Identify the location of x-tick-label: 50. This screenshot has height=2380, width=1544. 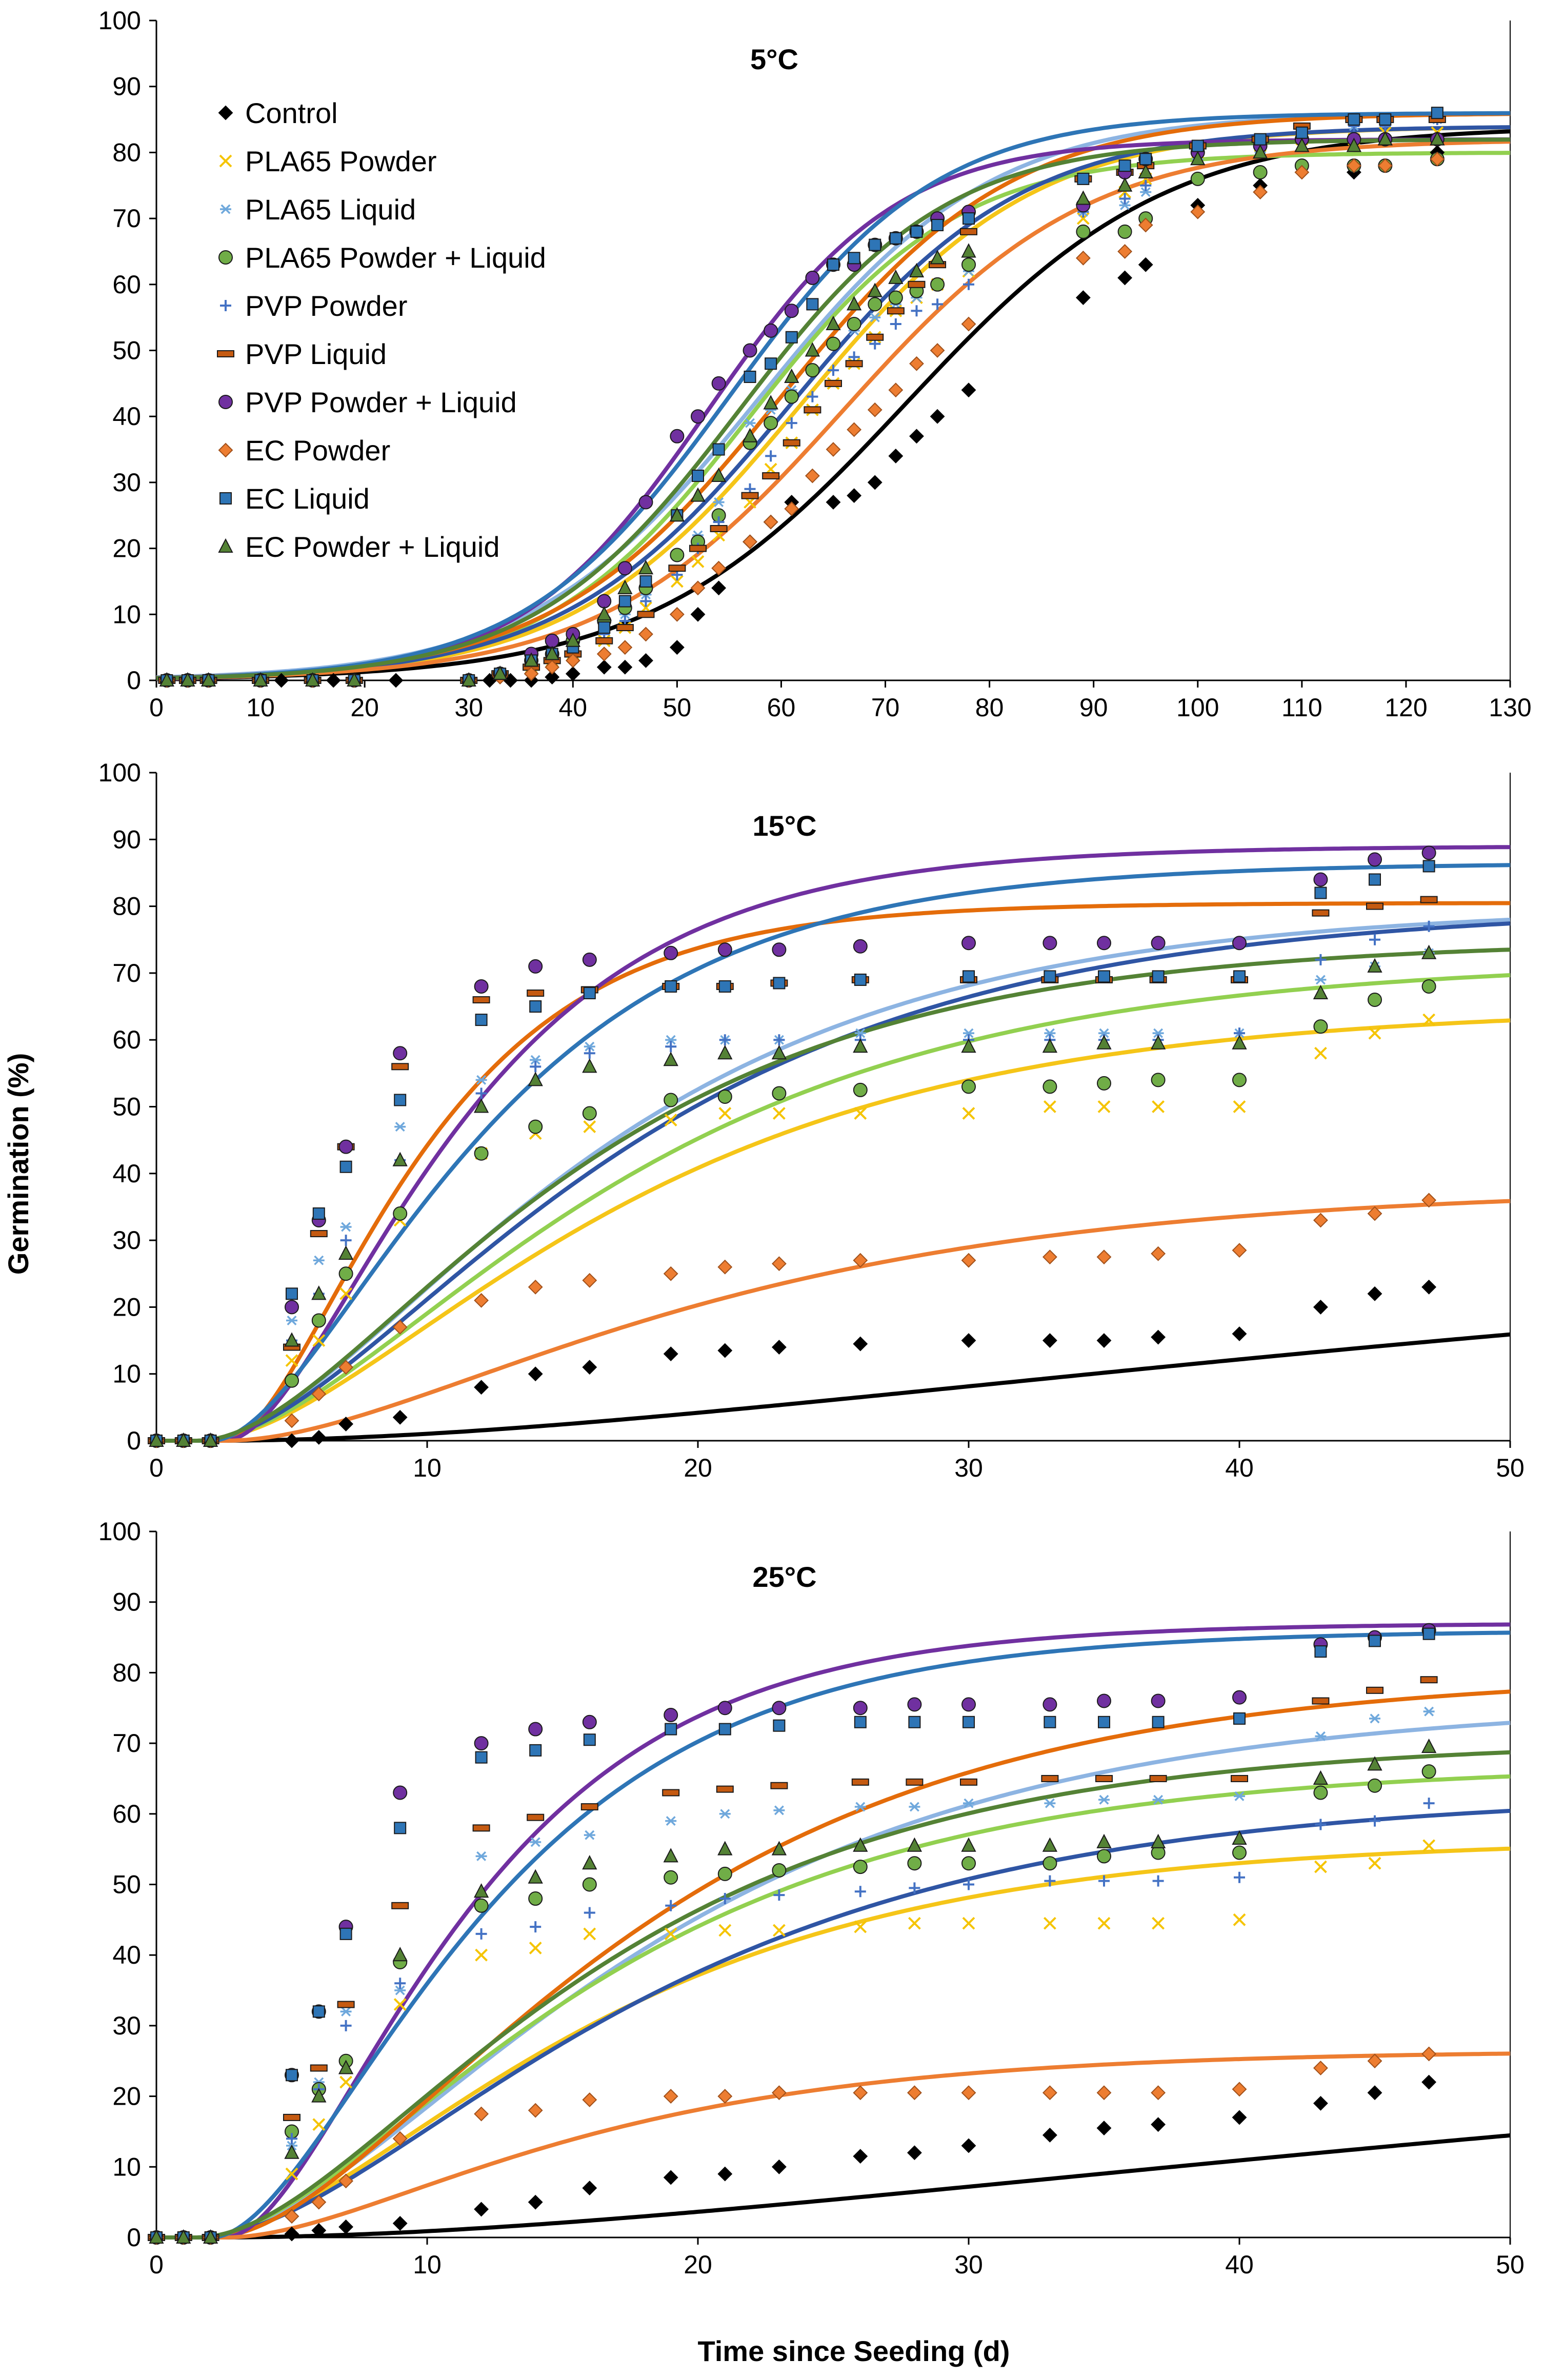
(1510, 1468).